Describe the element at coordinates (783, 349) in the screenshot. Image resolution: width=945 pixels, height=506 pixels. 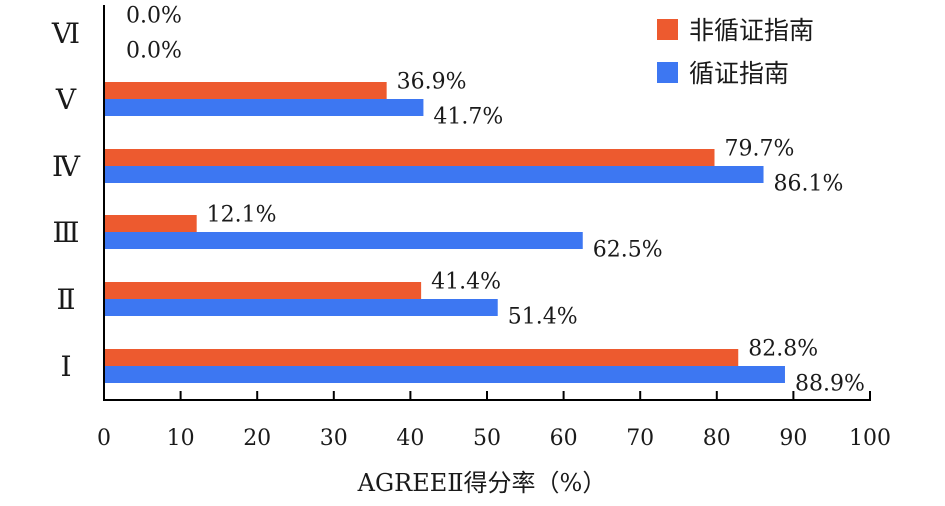
I see `data-label-series-0: 82.8%` at that location.